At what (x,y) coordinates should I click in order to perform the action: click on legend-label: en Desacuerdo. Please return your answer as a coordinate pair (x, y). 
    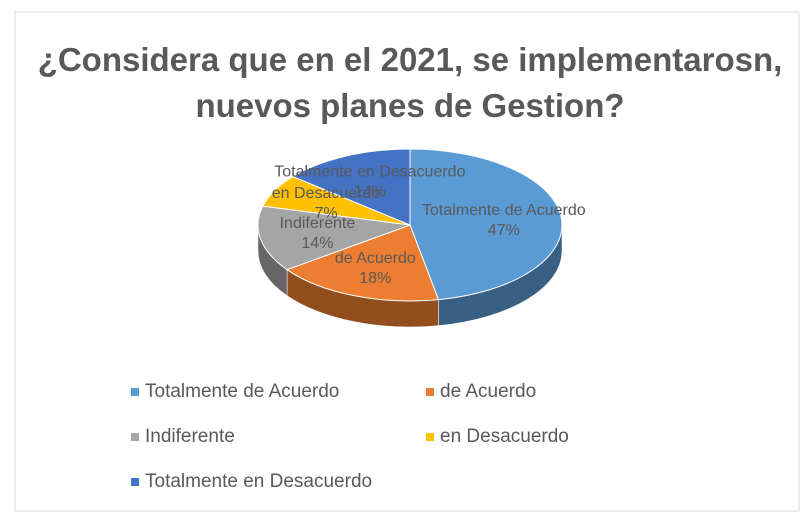
    Looking at the image, I should click on (504, 436).